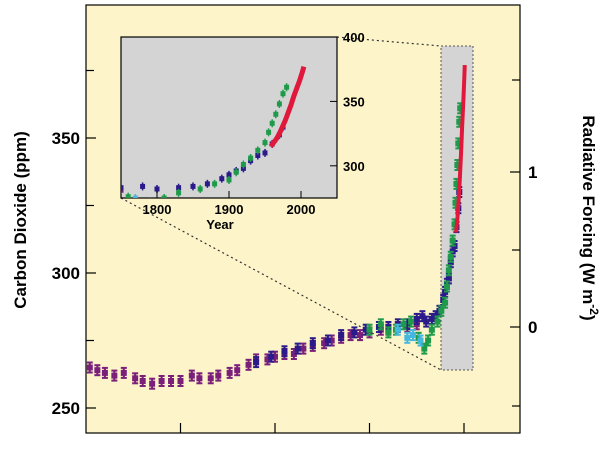 The height and width of the screenshot is (454, 600). What do you see at coordinates (532, 327) in the screenshot?
I see `right-tick-label: 0` at bounding box center [532, 327].